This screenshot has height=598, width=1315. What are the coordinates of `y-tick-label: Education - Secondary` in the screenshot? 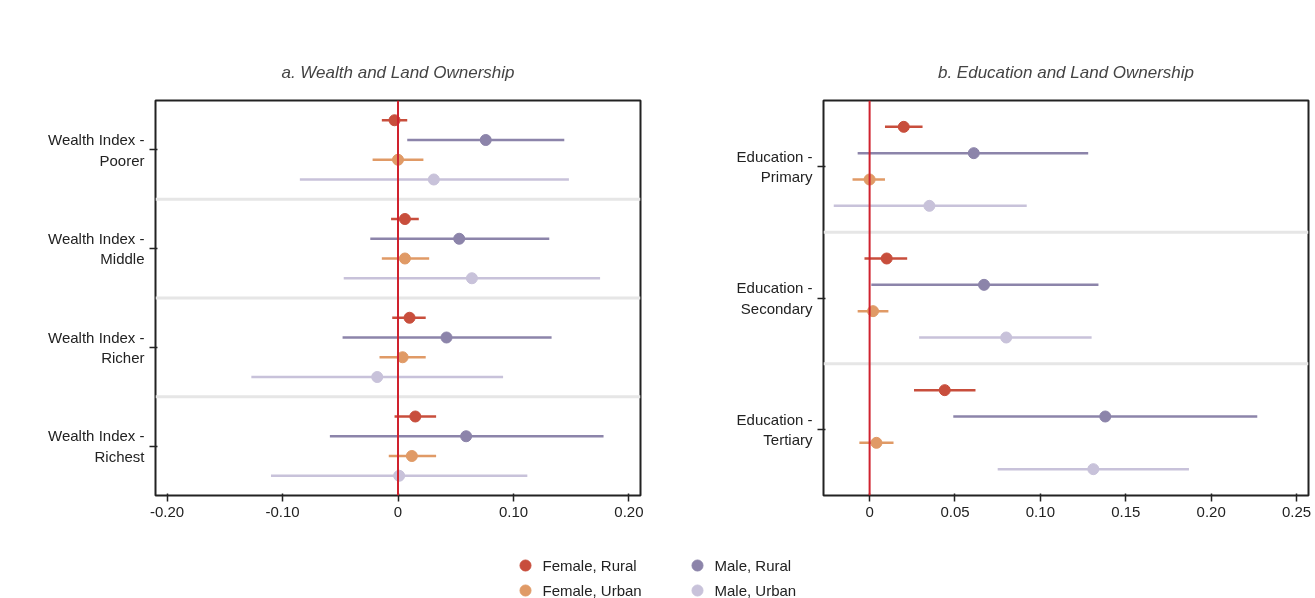 It's located at (774, 298).